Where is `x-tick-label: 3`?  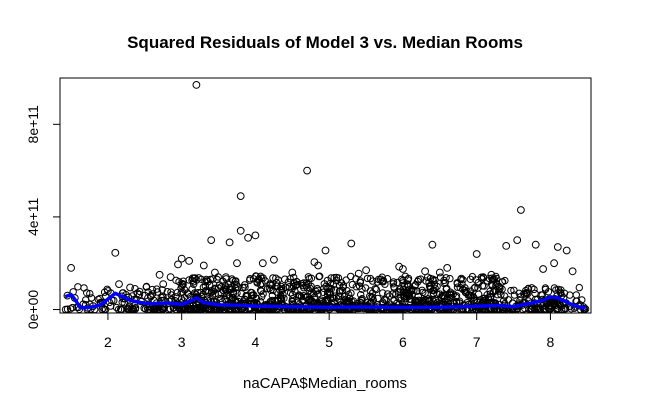 x-tick-label: 3 is located at coordinates (182, 342).